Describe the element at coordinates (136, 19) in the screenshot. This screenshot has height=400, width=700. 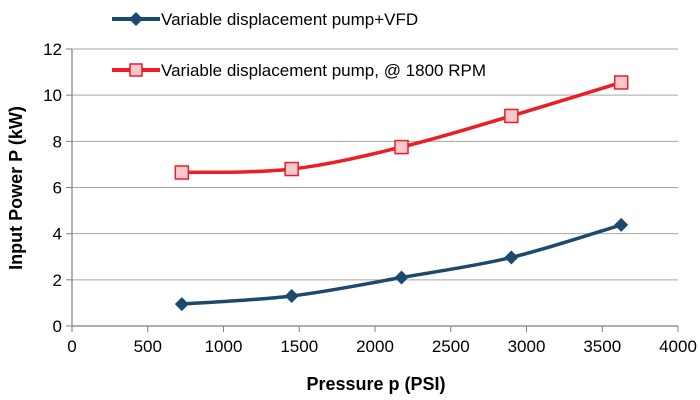
I see `legend-marker-diamond` at that location.